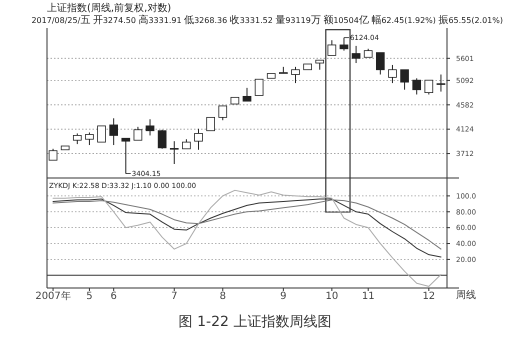  What do you see at coordinates (89, 296) in the screenshot?
I see `x-tick-label: 5` at bounding box center [89, 296].